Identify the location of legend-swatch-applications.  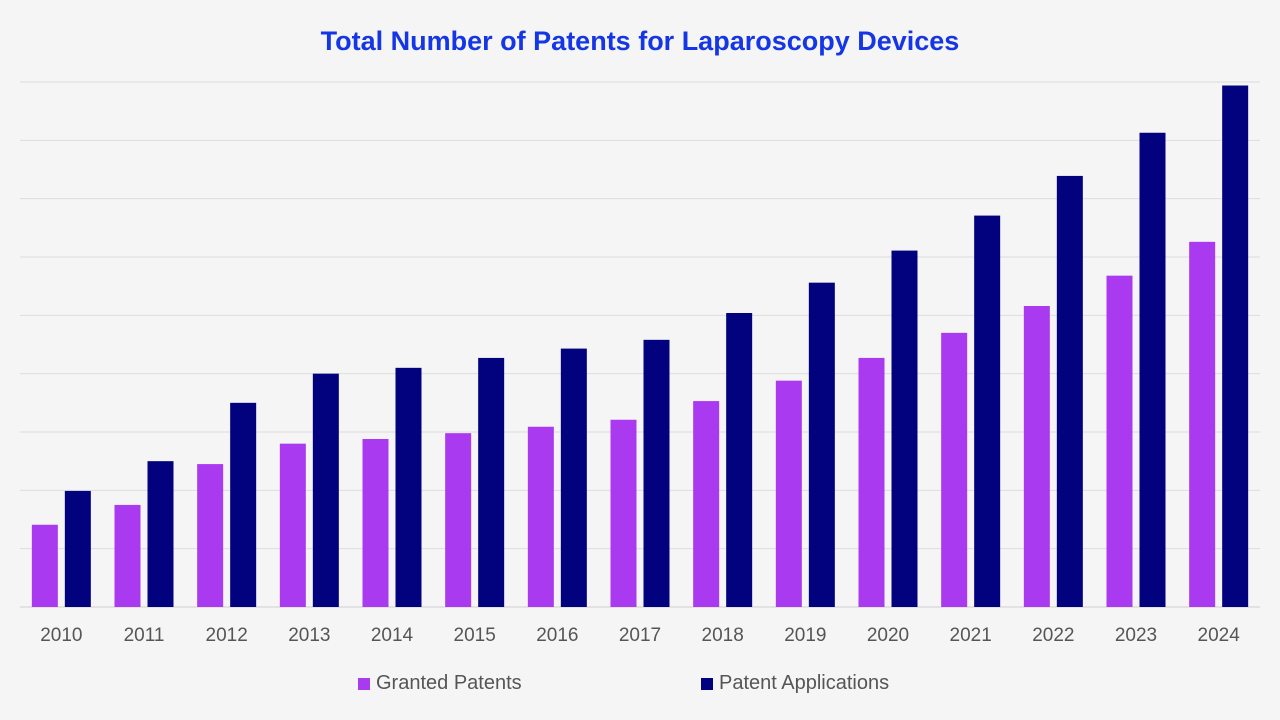
(707, 684).